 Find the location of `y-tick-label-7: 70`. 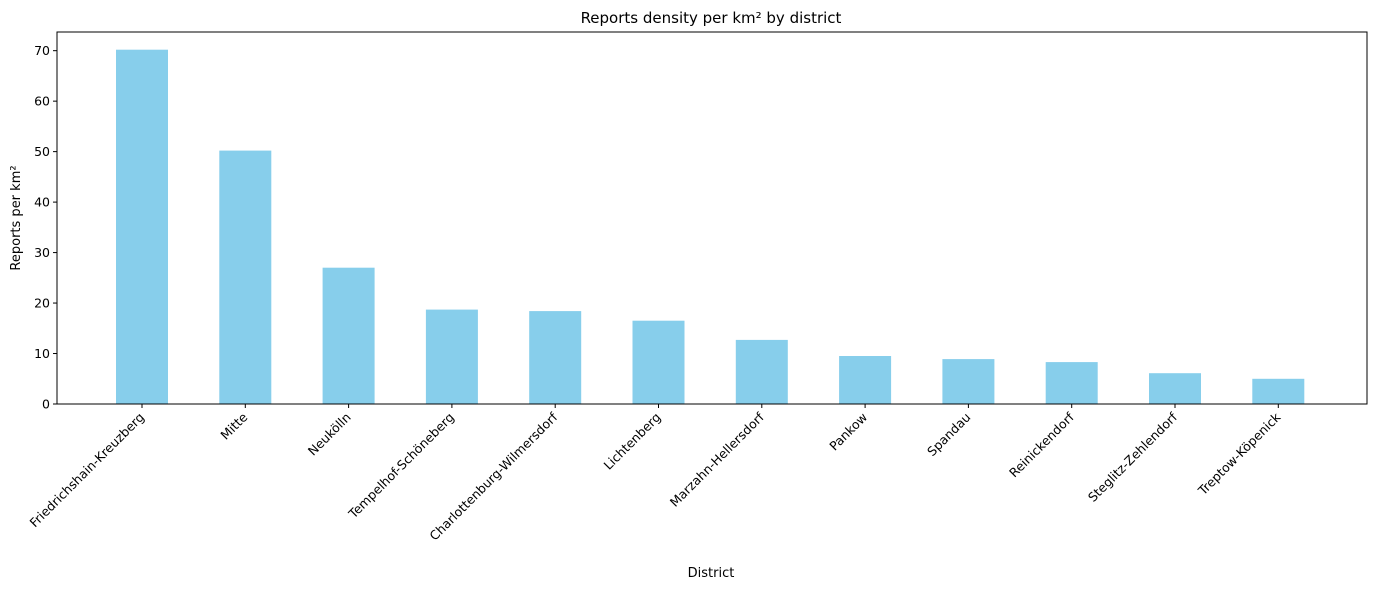

y-tick-label-7: 70 is located at coordinates (42, 50).